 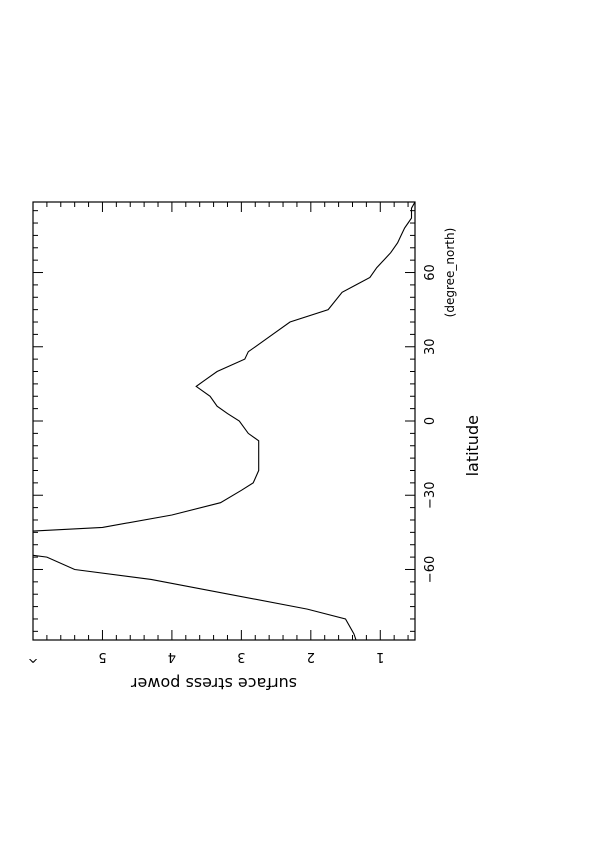 I want to click on x-tick-label: 60, so click(x=430, y=272).